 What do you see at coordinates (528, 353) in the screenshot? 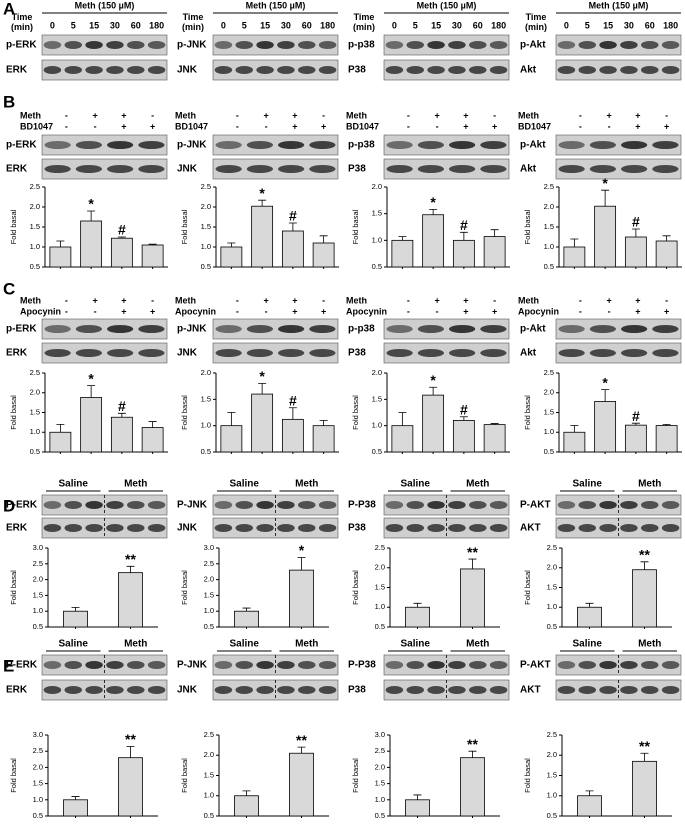
I see `blot-label: Akt` at bounding box center [528, 353].